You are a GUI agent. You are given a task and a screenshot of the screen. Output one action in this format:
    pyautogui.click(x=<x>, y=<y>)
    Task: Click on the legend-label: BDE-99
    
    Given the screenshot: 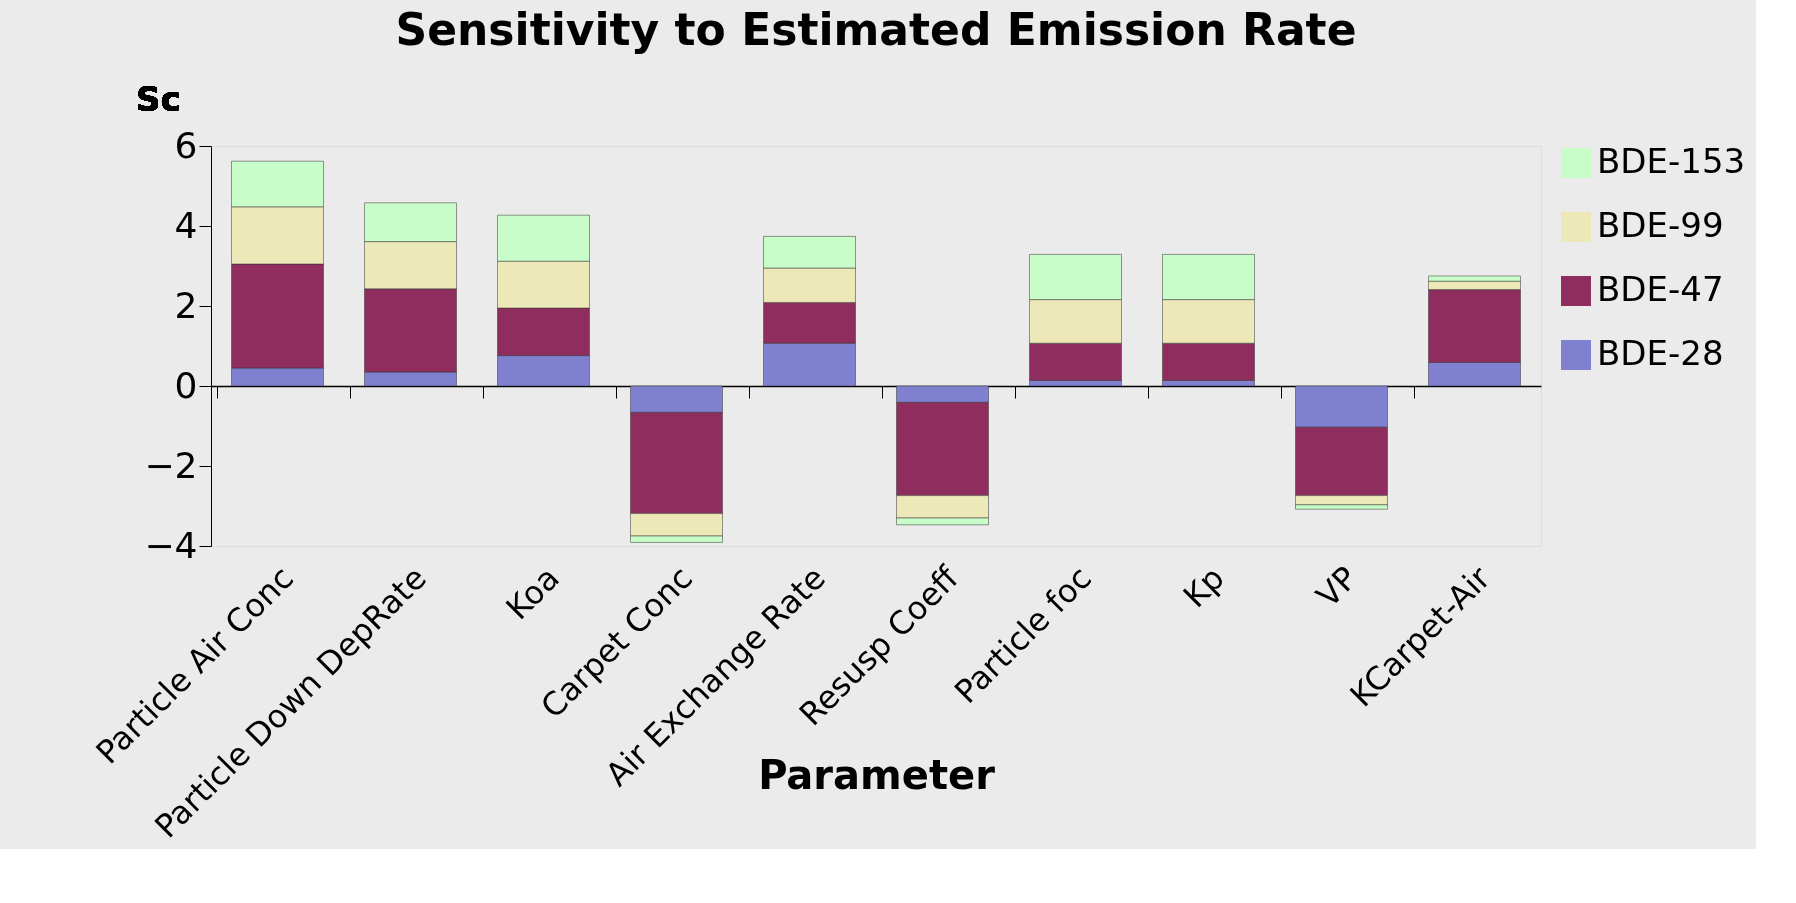 What is the action you would take?
    pyautogui.click(x=1660, y=225)
    